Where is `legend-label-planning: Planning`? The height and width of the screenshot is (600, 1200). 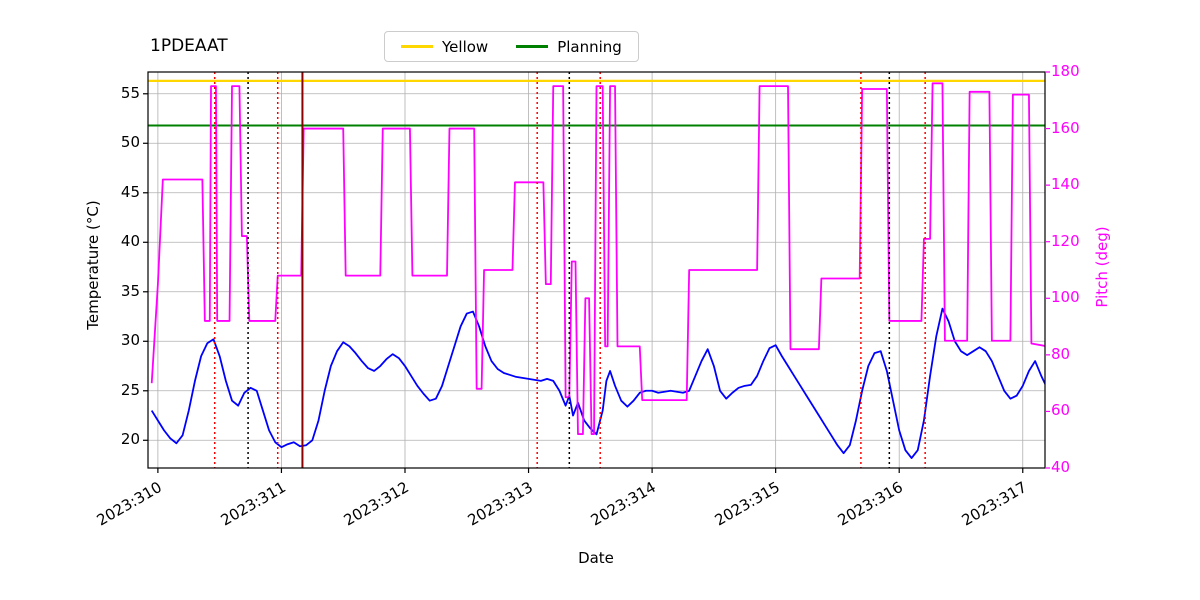 legend-label-planning: Planning is located at coordinates (589, 46).